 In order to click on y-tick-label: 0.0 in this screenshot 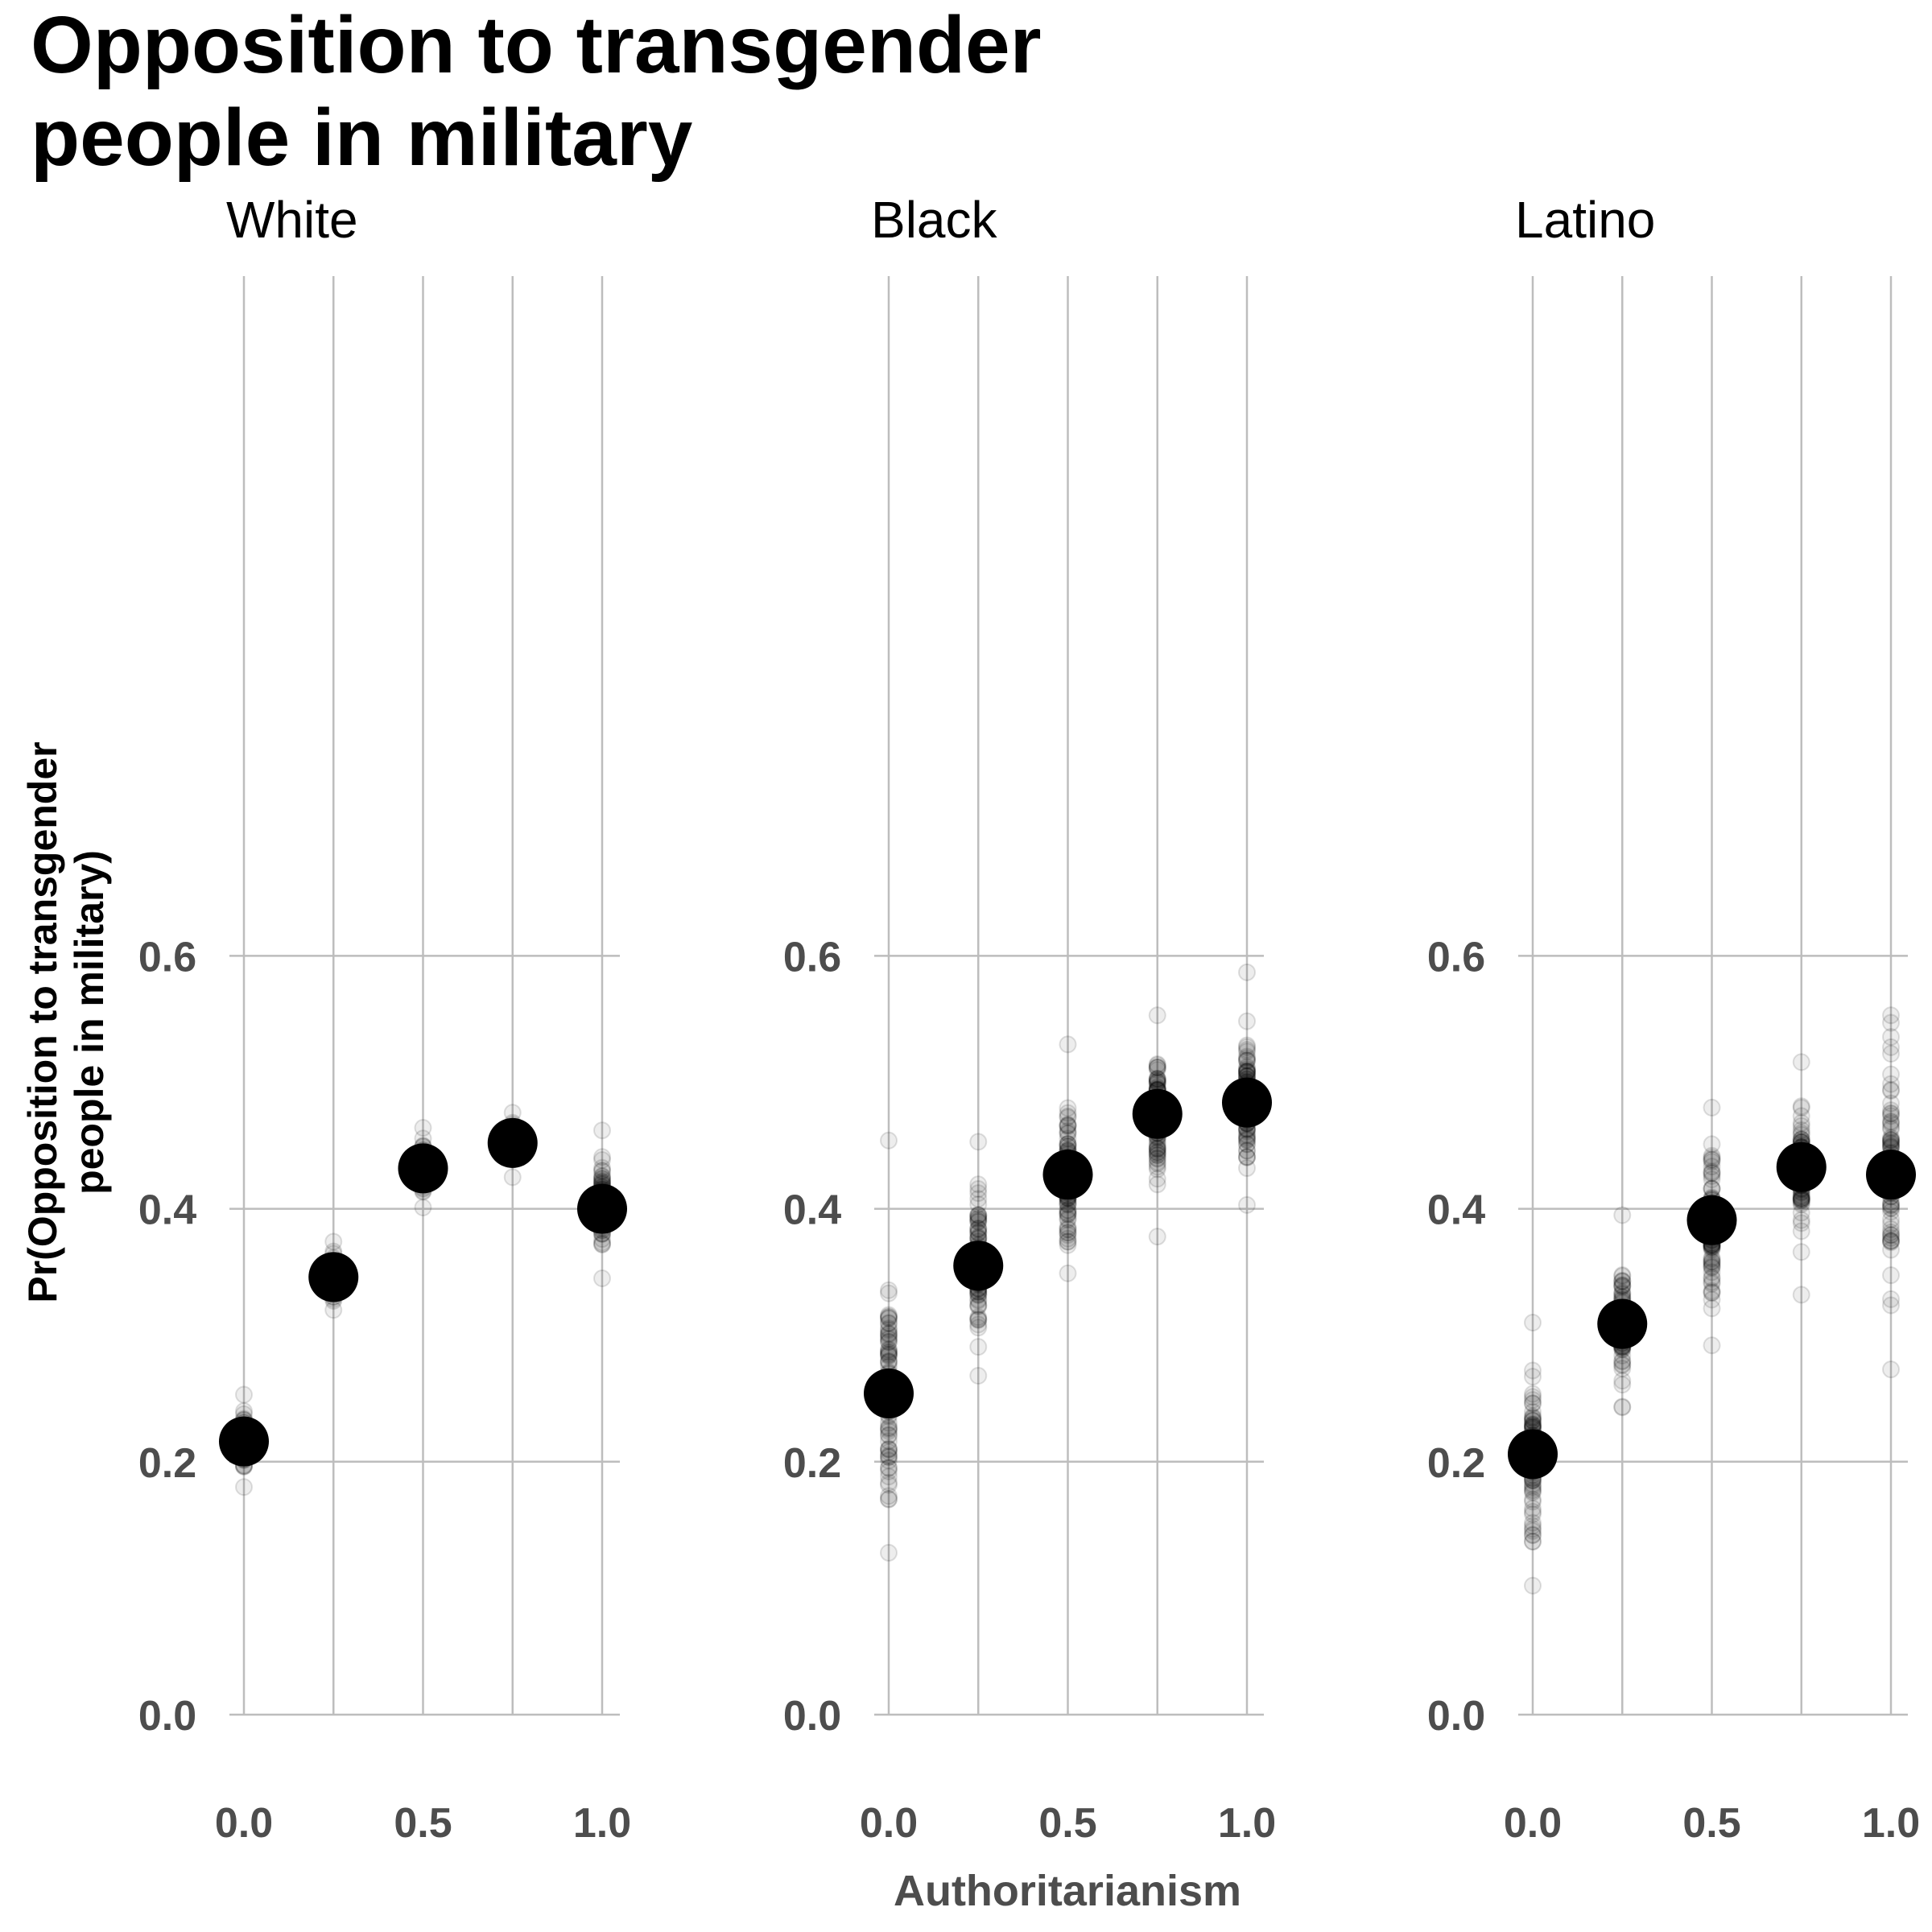, I will do `click(812, 1716)`.